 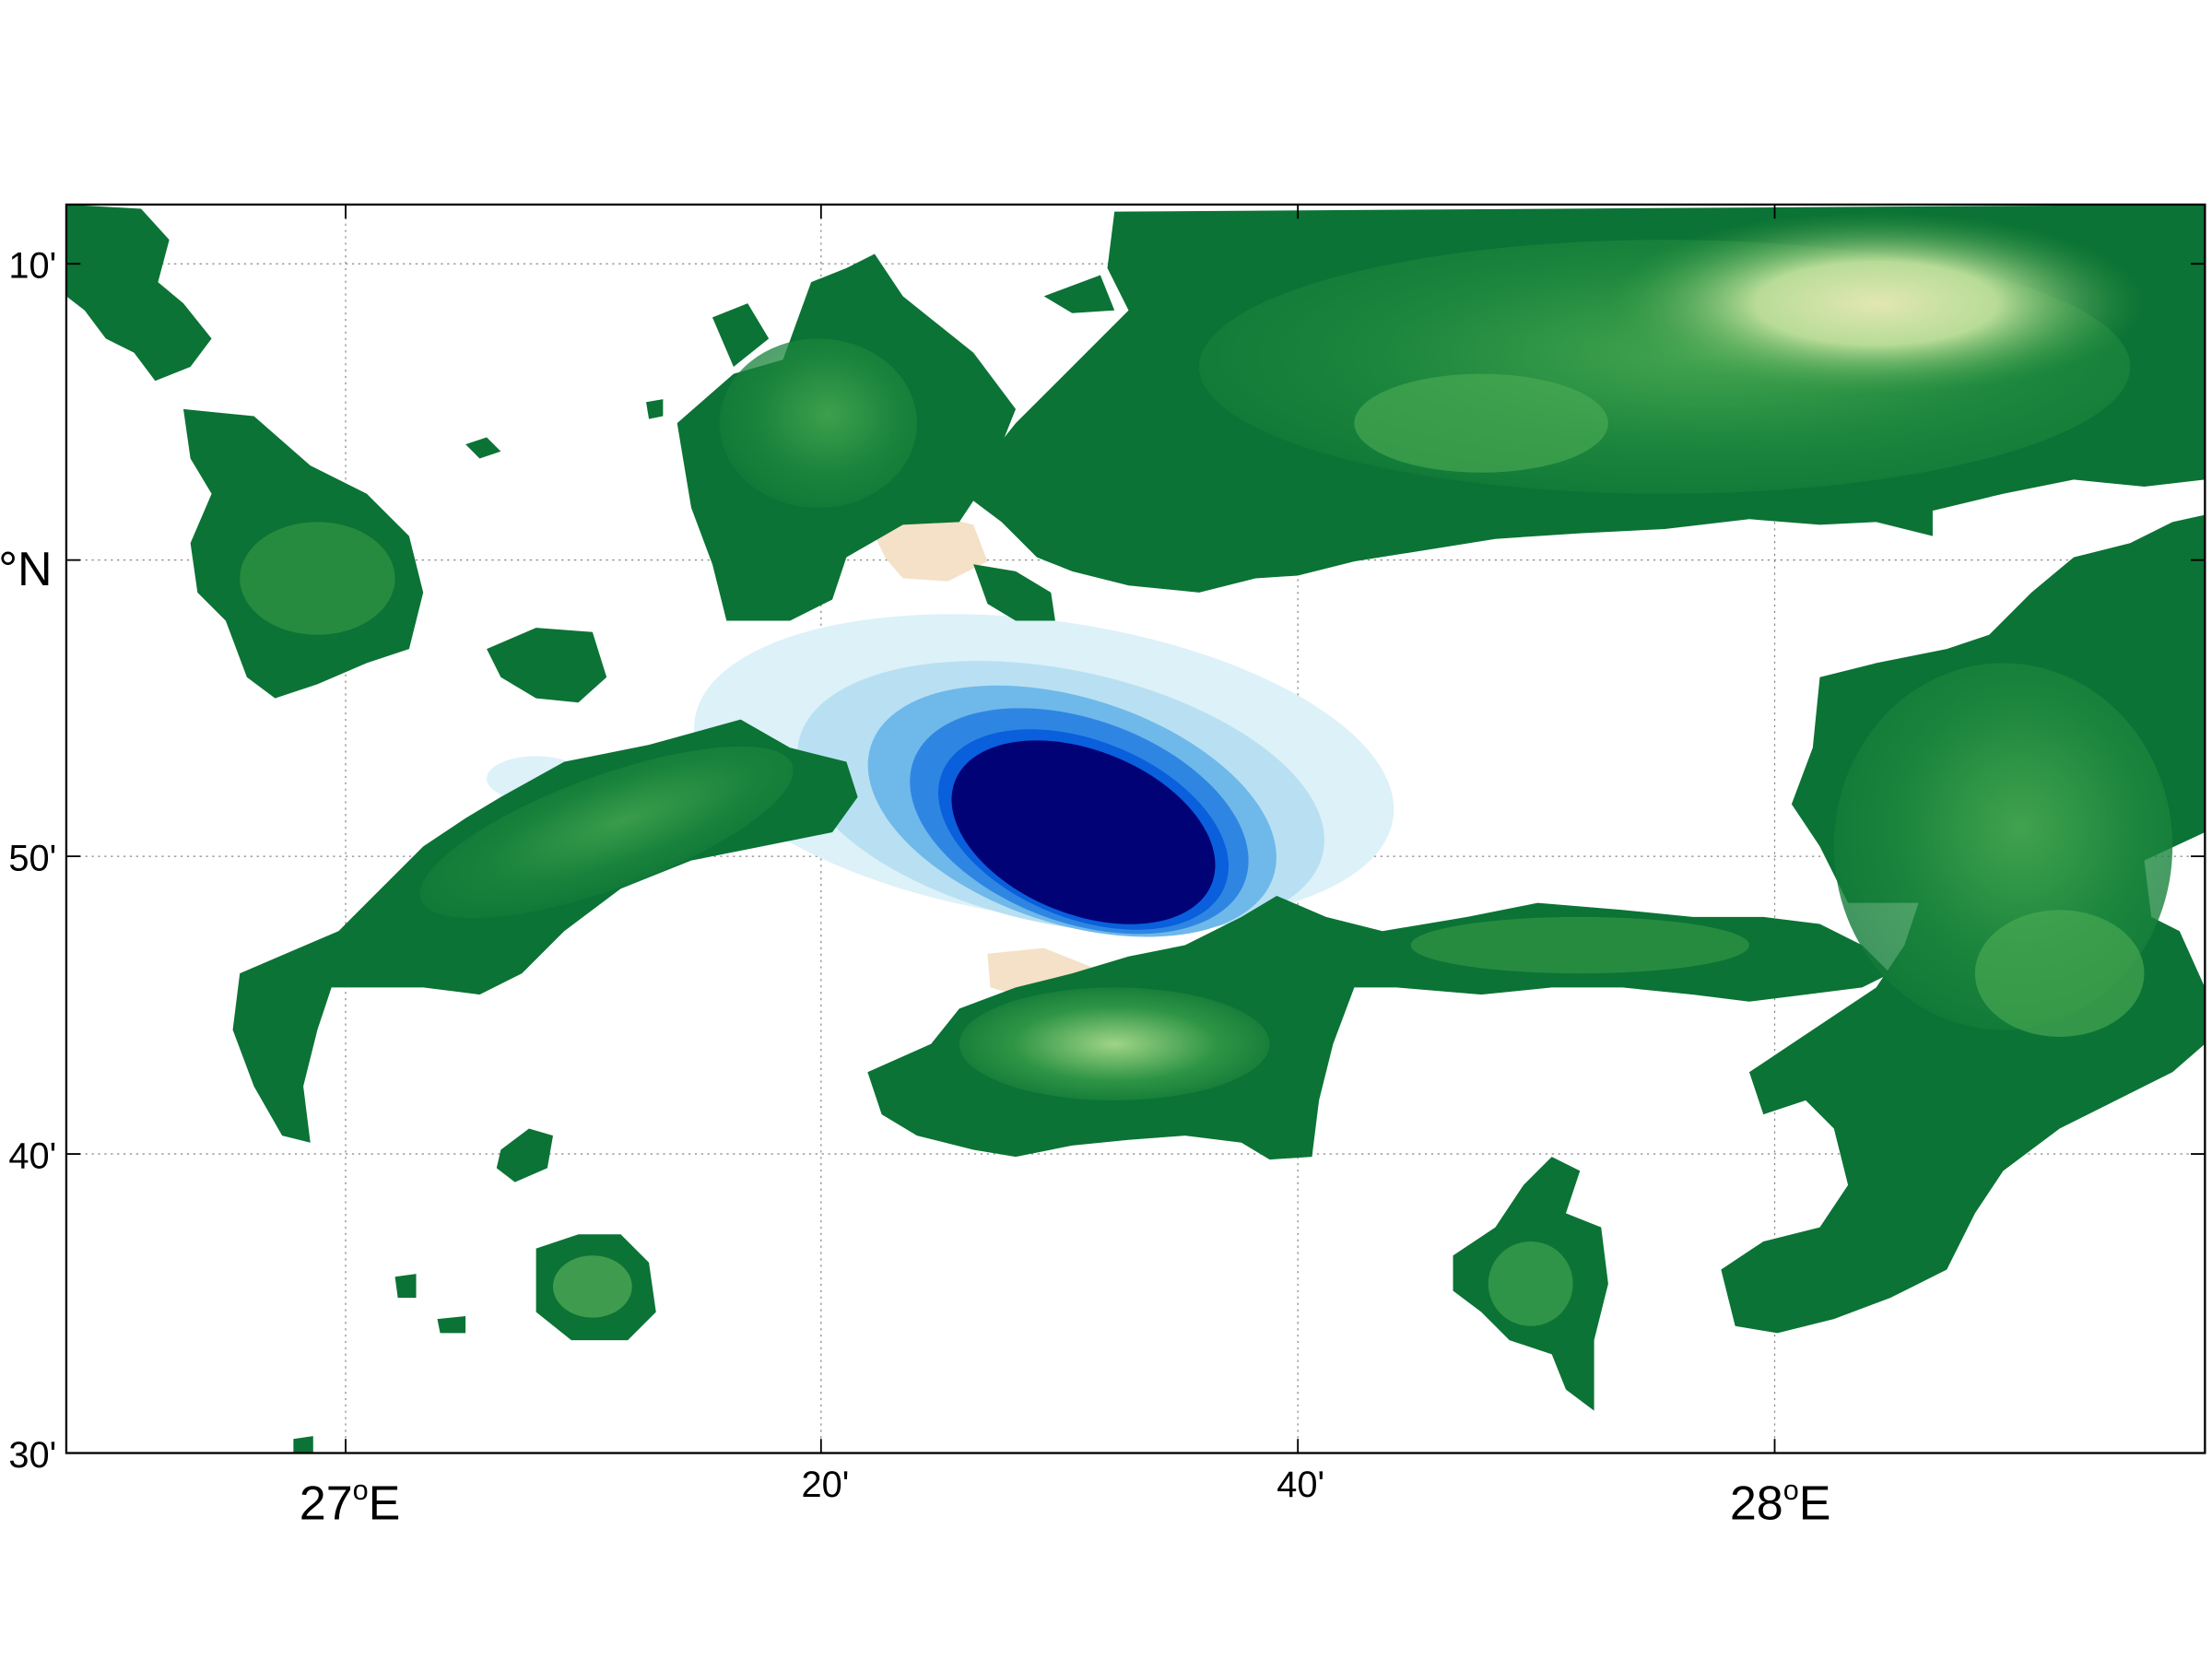 What do you see at coordinates (1815, 1503) in the screenshot?
I see `lon-28-hemi: E` at bounding box center [1815, 1503].